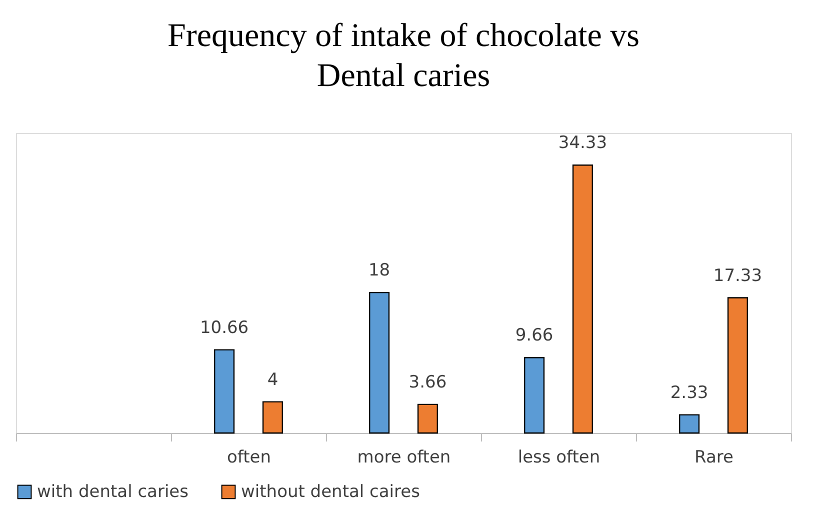 The width and height of the screenshot is (831, 525). What do you see at coordinates (583, 143) in the screenshot?
I see `data-label: 34.33` at bounding box center [583, 143].